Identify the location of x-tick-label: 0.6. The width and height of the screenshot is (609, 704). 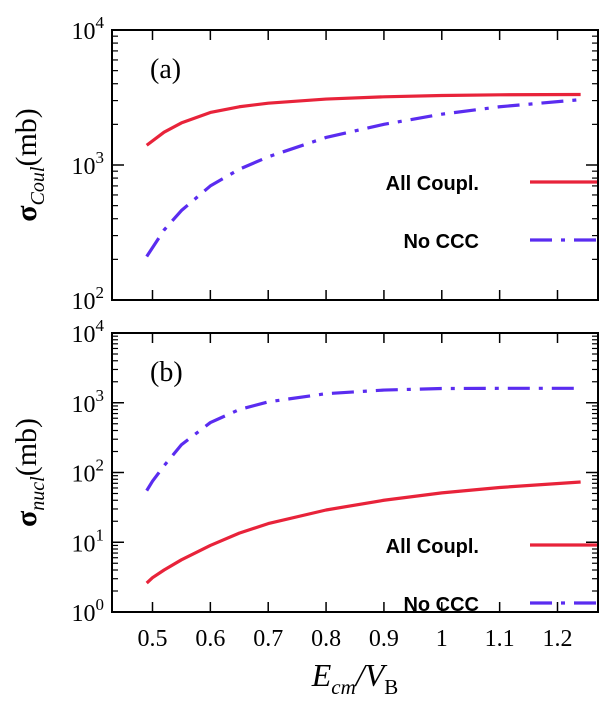
(210, 639).